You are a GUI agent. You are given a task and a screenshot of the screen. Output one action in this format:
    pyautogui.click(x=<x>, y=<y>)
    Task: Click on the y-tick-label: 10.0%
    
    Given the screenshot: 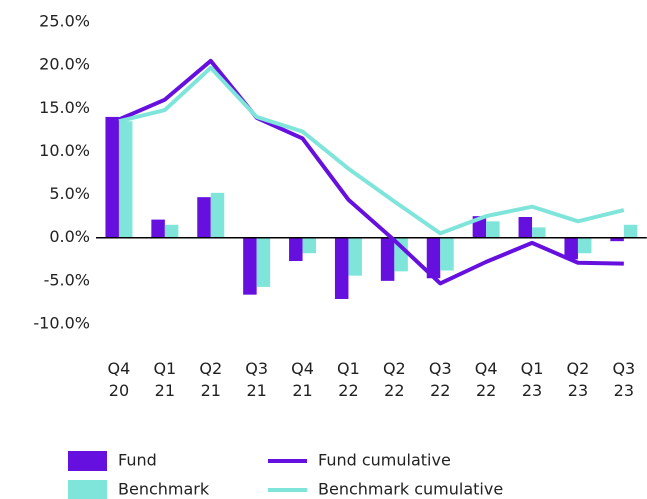 What is the action you would take?
    pyautogui.click(x=64, y=150)
    